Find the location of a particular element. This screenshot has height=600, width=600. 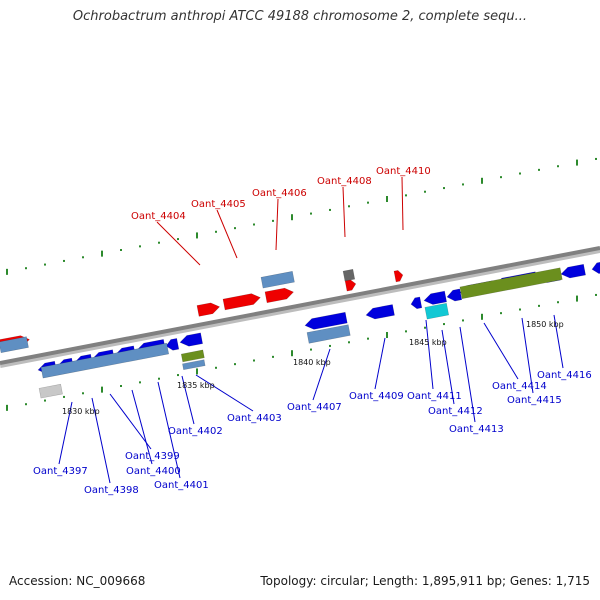

grey-block is located at coordinates (50, 391).